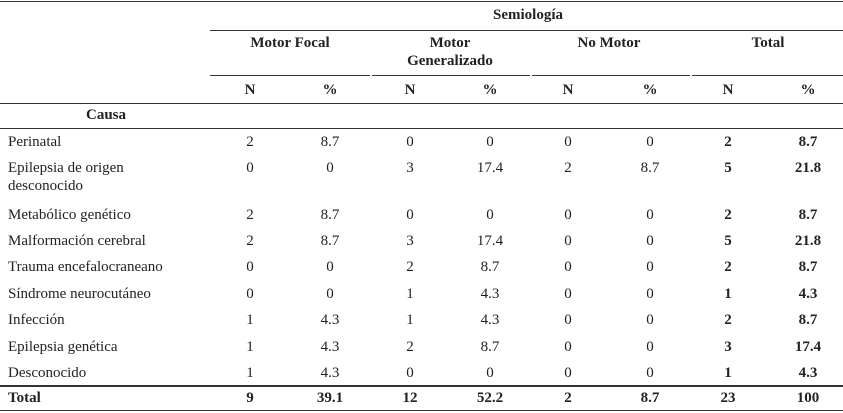 This screenshot has height=413, width=843. What do you see at coordinates (79, 294) in the screenshot?
I see `row-label: Síndrome neurocutáneo` at bounding box center [79, 294].